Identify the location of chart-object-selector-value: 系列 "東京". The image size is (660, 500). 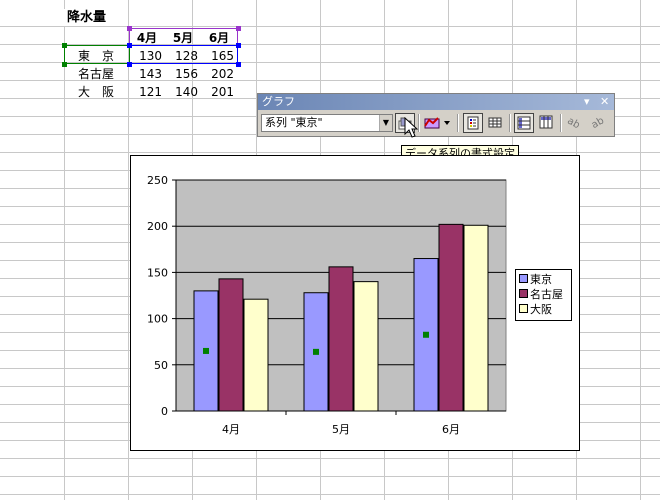
(294, 122).